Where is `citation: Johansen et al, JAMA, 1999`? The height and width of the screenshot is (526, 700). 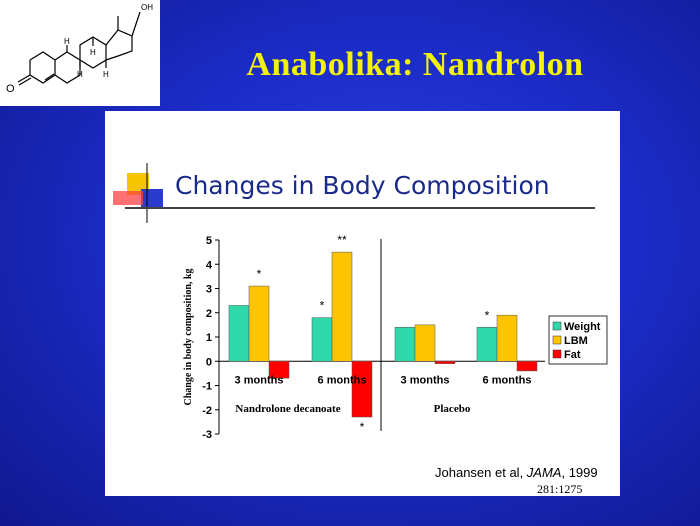
citation: Johansen et al, JAMA, 1999 is located at coordinates (516, 472).